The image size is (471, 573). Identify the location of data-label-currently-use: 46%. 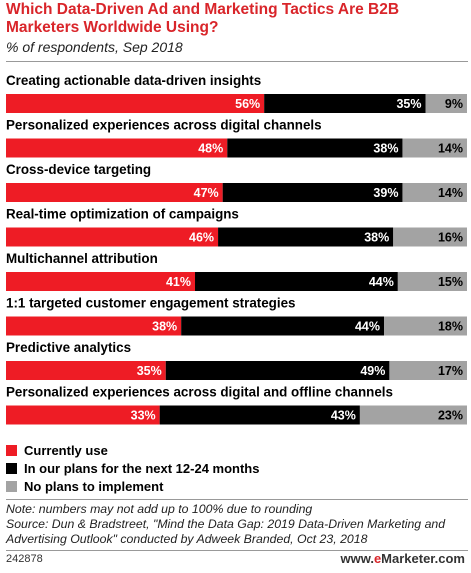
(201, 238).